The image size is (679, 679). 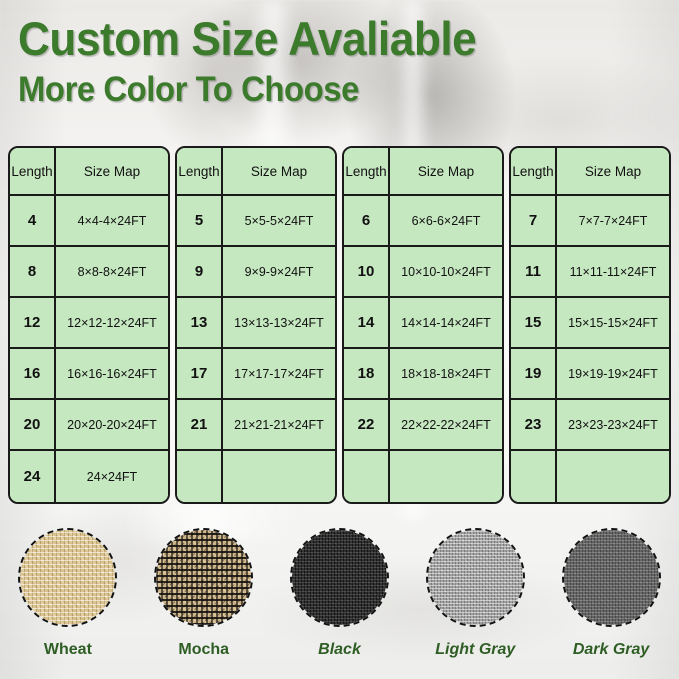 I want to click on cell-size-map: 7×7-7×24FT, so click(x=613, y=220).